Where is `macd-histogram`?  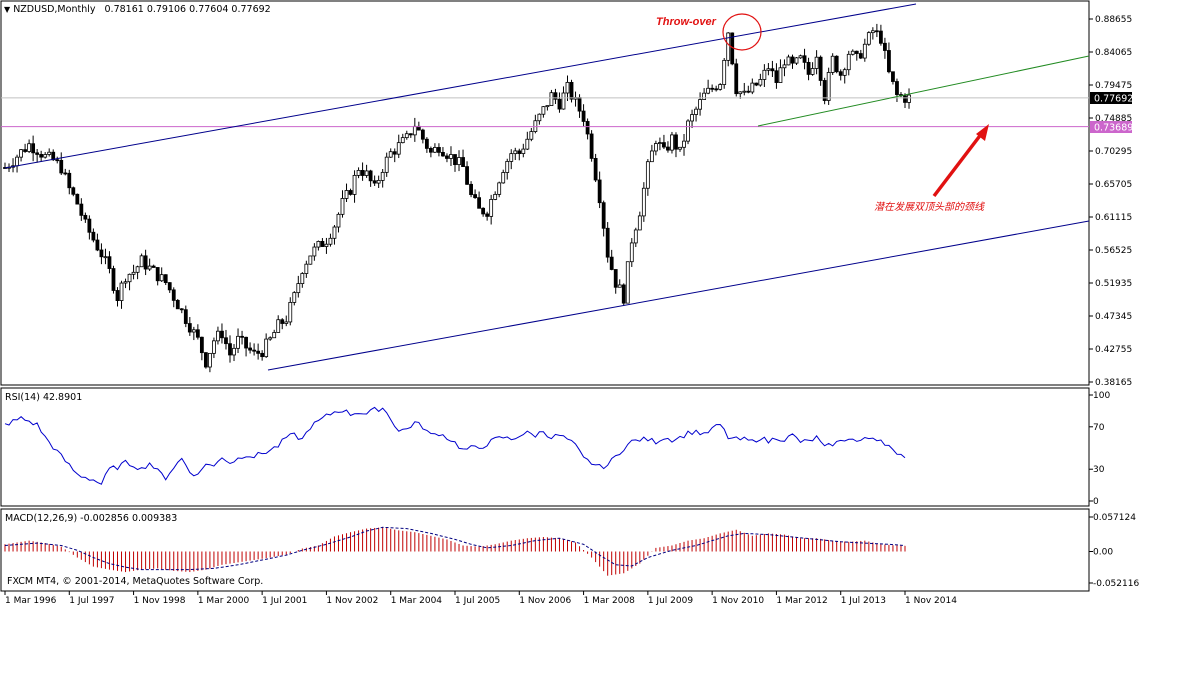 macd-histogram is located at coordinates (455, 551).